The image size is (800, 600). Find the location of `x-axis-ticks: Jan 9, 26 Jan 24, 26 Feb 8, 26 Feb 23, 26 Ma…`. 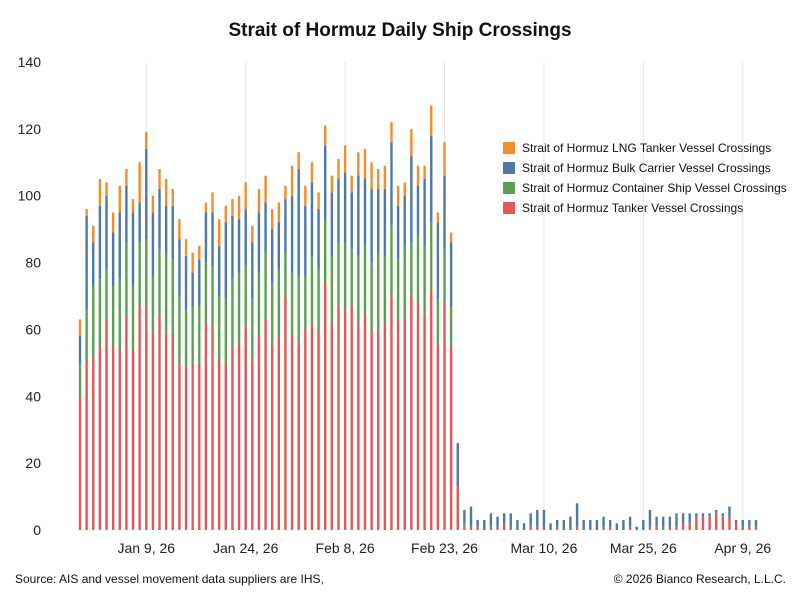

x-axis-ticks: Jan 9, 26 Jan 24, 26 Feb 8, 26 Feb 23, 26 Ma… is located at coordinates (444, 548).